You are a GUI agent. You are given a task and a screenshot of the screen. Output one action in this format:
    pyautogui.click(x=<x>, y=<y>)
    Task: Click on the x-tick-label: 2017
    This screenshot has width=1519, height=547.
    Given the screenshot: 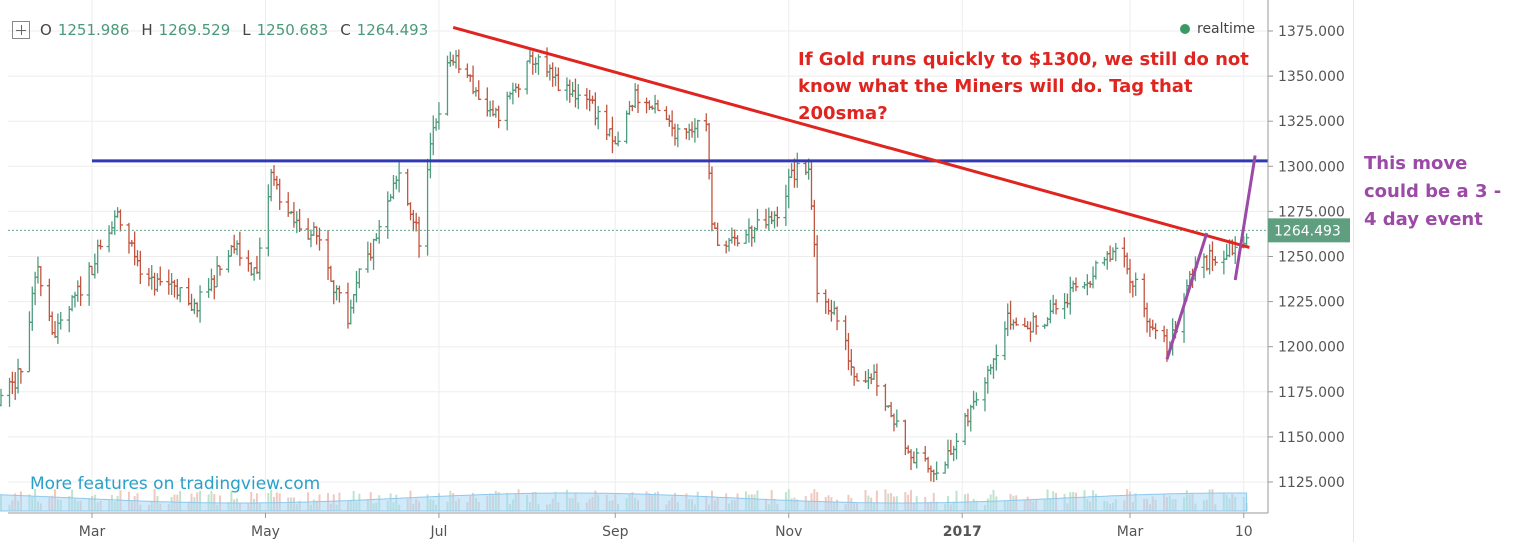 What is the action you would take?
    pyautogui.click(x=962, y=532)
    